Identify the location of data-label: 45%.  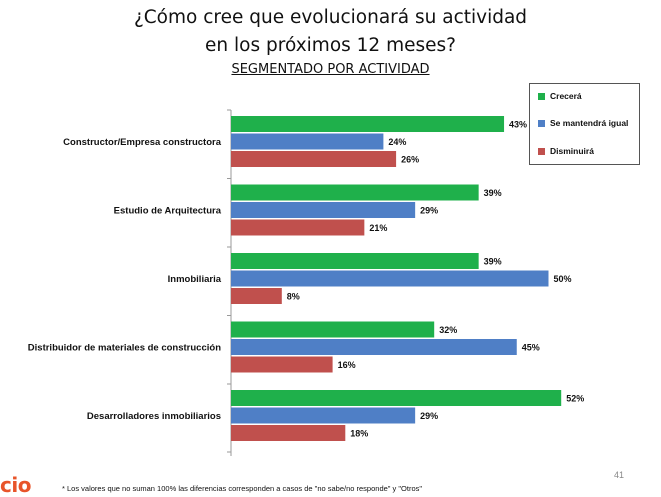
(531, 348).